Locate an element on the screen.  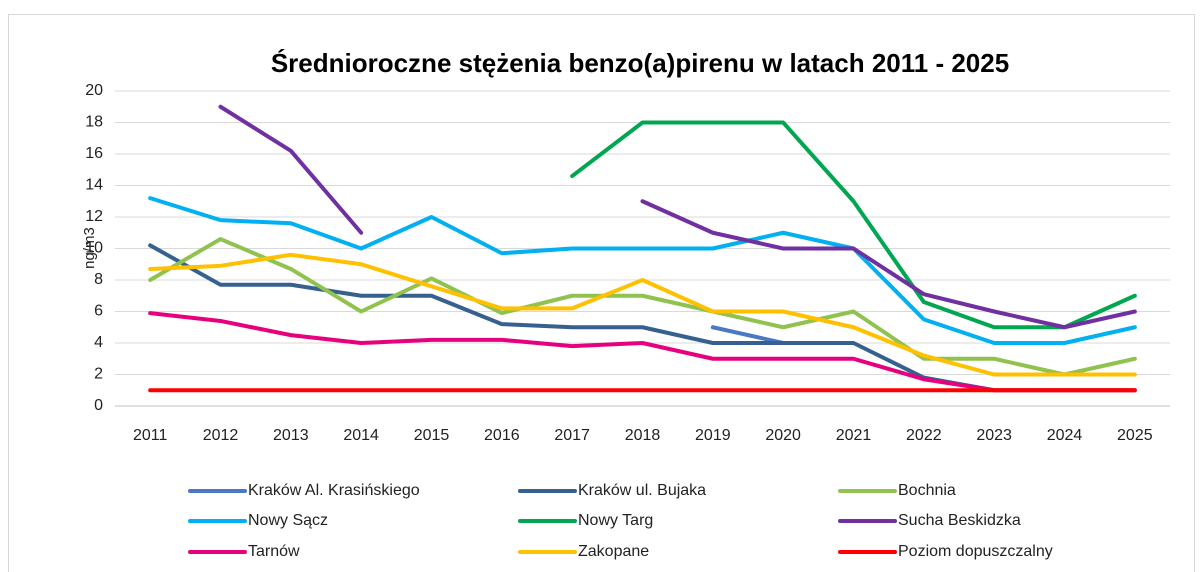
x-tick-label: 2021 is located at coordinates (854, 435).